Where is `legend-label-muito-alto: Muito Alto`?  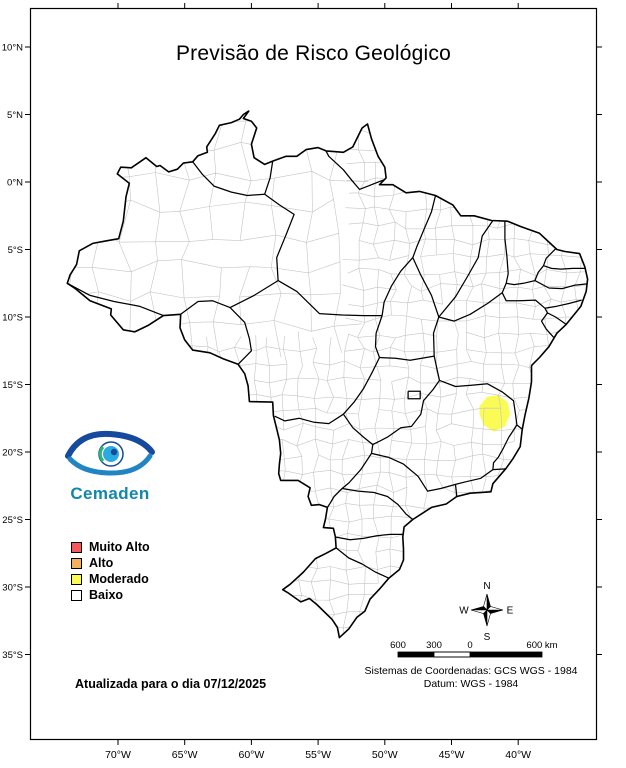
legend-label-muito-alto: Muito Alto is located at coordinates (119, 547).